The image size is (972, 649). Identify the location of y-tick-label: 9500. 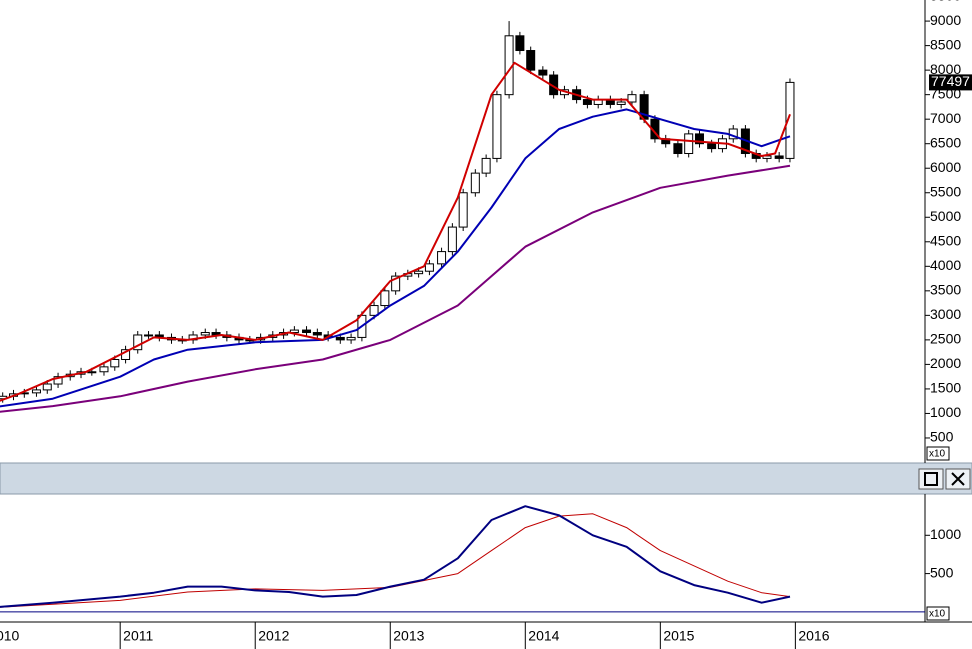
(945, 1).